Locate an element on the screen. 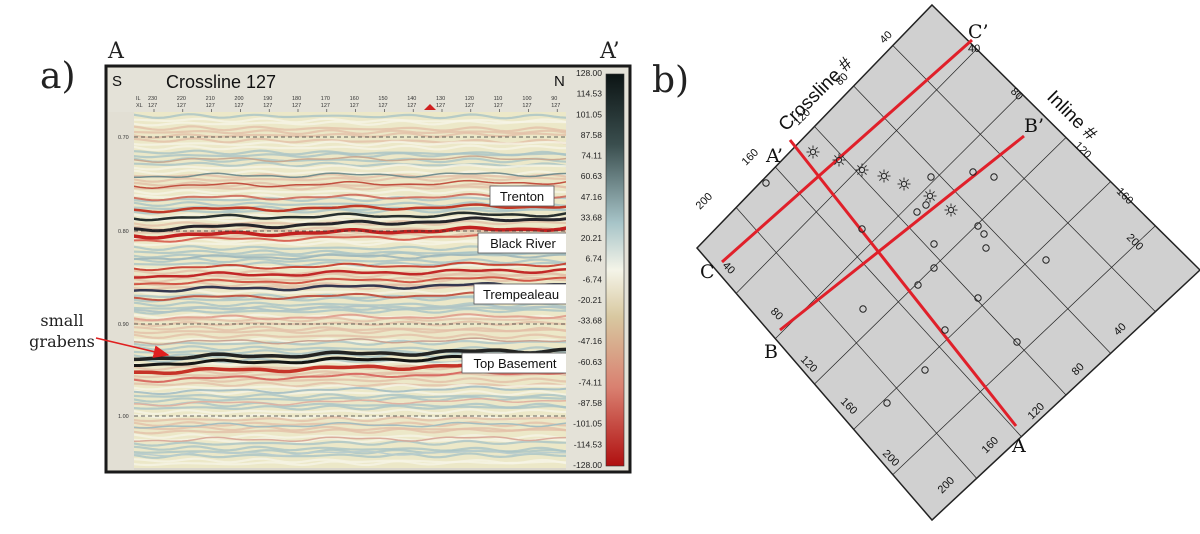 This screenshot has height=534, width=1200. colorbar-tick-label: -87.58 is located at coordinates (590, 403).